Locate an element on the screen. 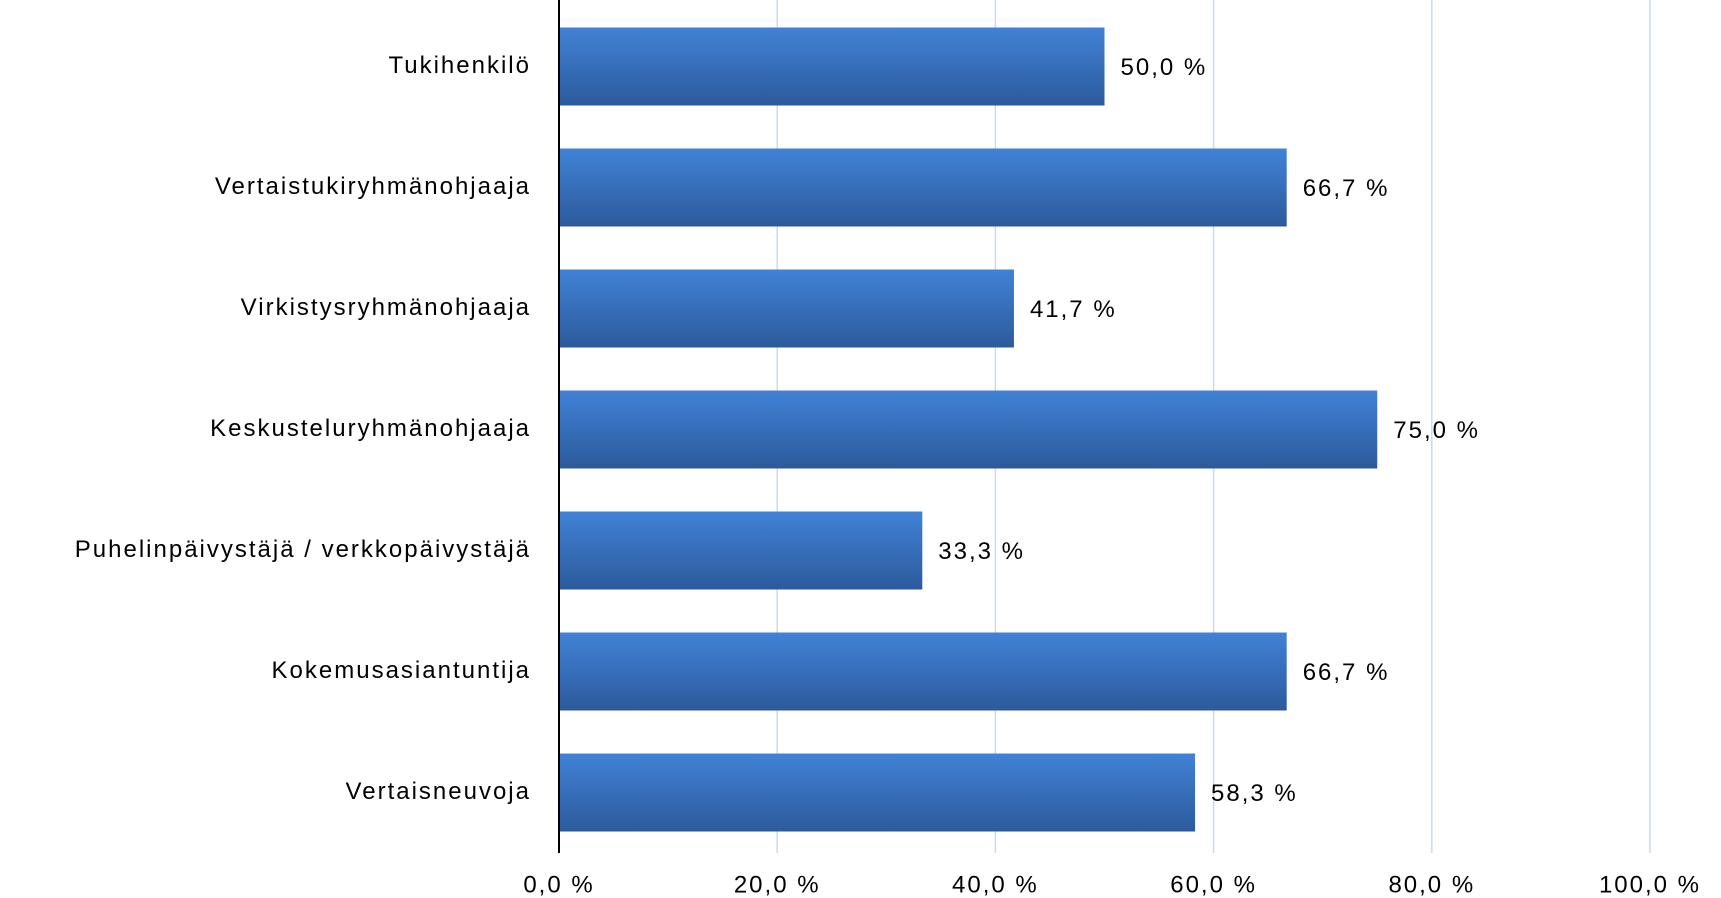  value-label: 41,7 % is located at coordinates (1073, 309).